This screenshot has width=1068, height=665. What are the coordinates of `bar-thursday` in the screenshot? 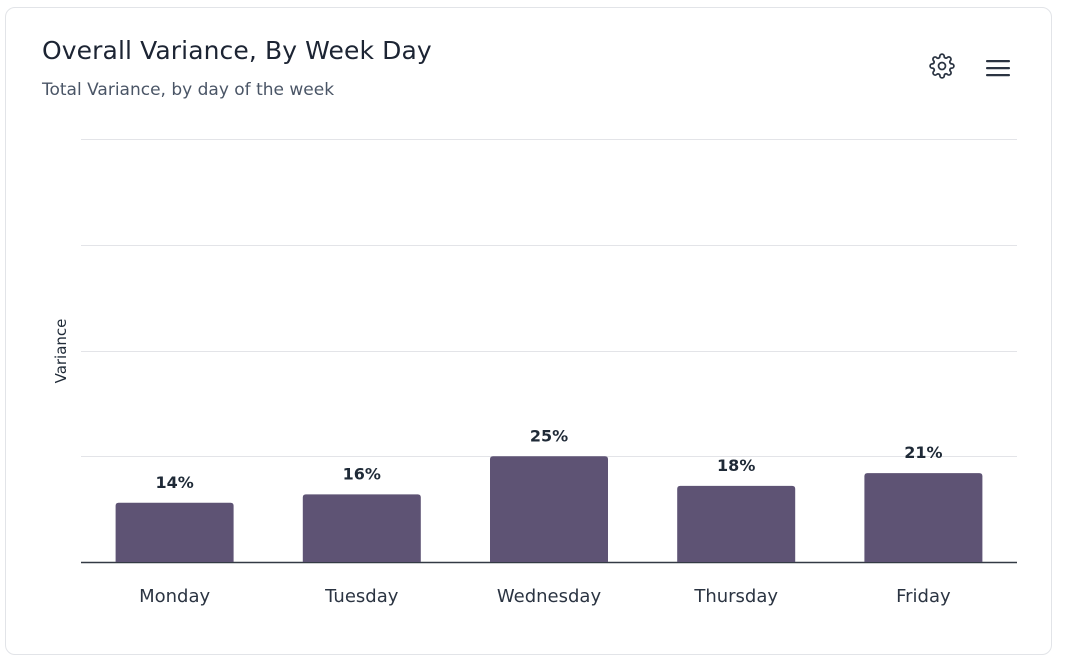 It's located at (736, 523).